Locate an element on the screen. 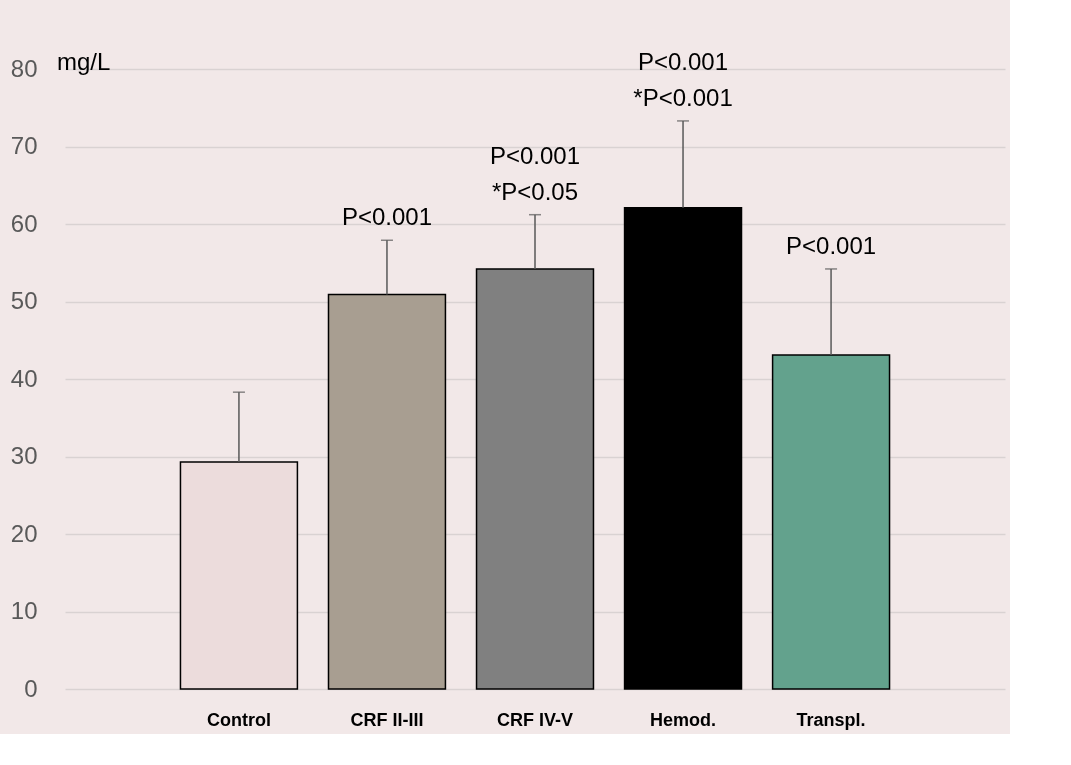  y-tick-label: 20 is located at coordinates (24, 533).